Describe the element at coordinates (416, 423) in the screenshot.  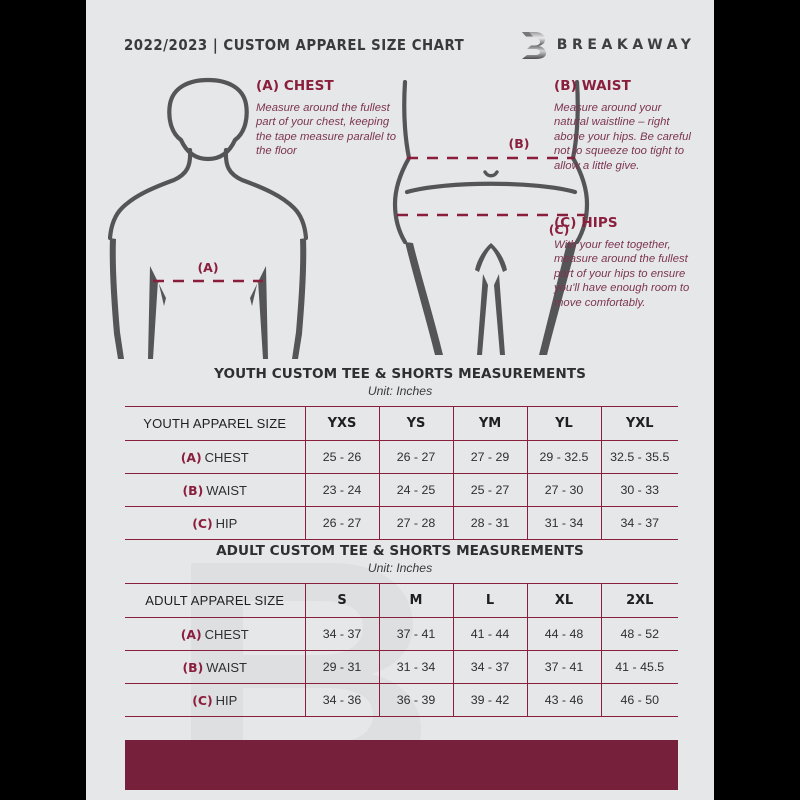
I see `youth-size-header-ys: YS` at that location.